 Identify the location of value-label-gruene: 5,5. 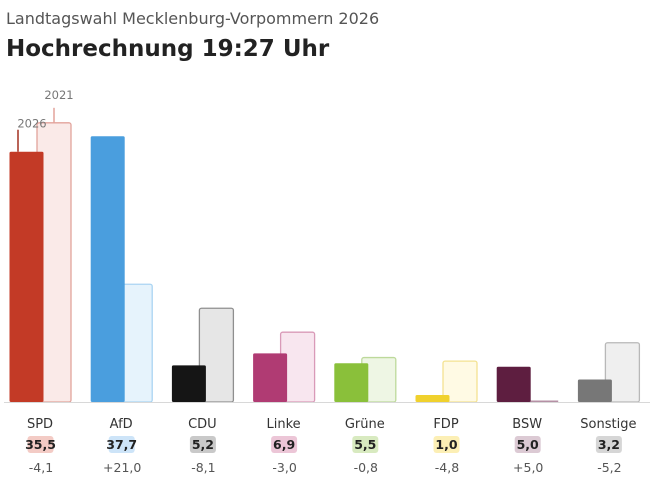
(365, 444).